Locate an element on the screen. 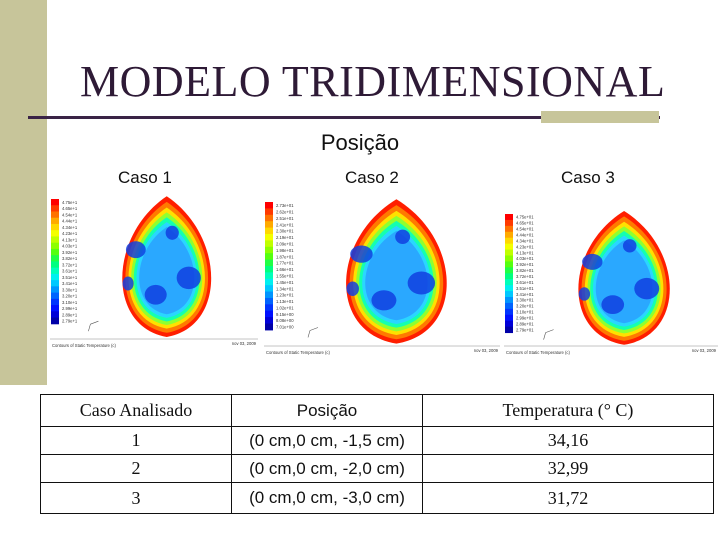 The height and width of the screenshot is (540, 720). case-2-label: Caso 2 is located at coordinates (372, 177).